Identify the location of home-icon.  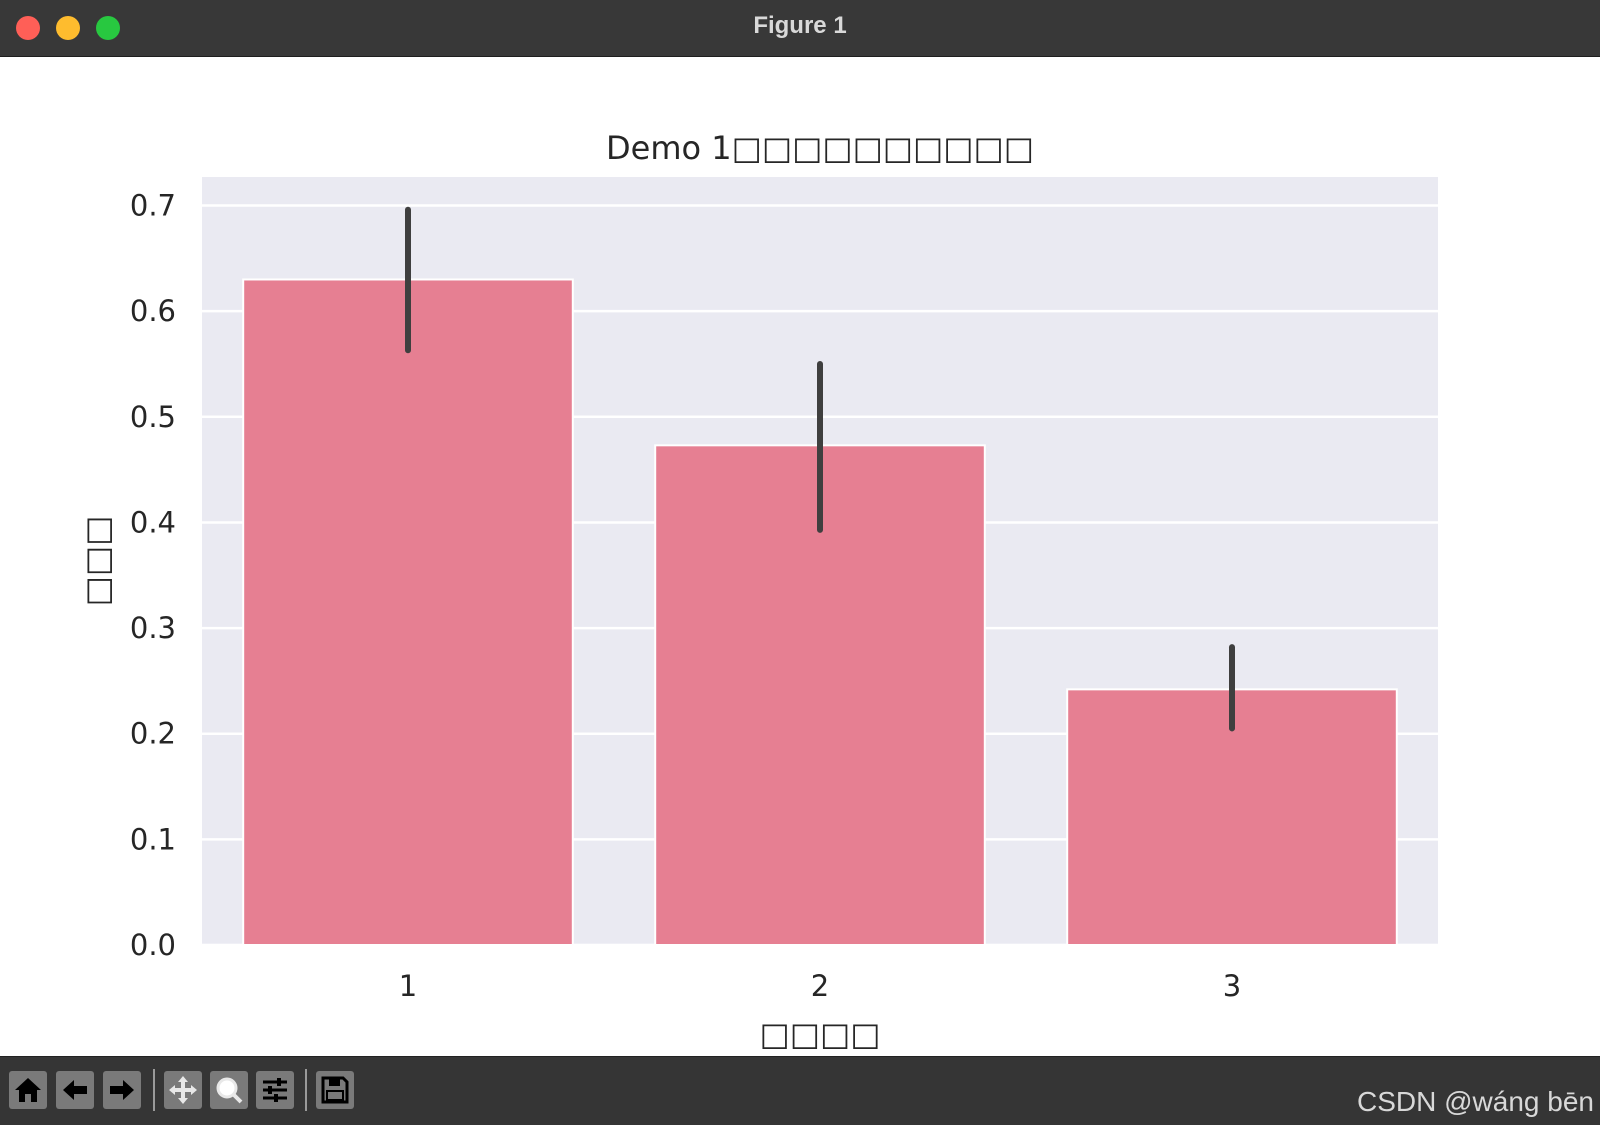
(28, 1090).